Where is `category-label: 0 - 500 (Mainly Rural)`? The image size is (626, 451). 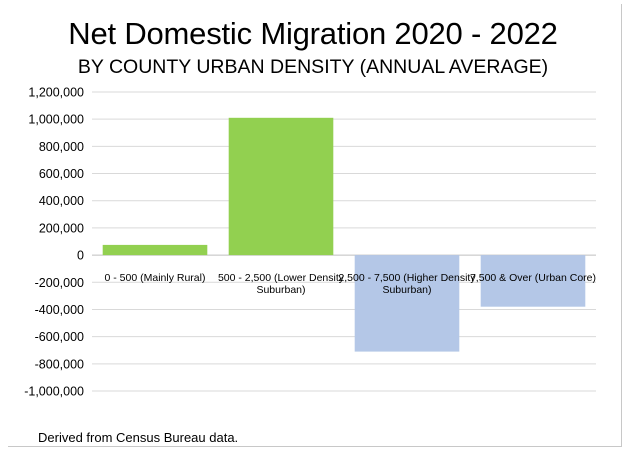
category-label: 0 - 500 (Mainly Rural) is located at coordinates (155, 278).